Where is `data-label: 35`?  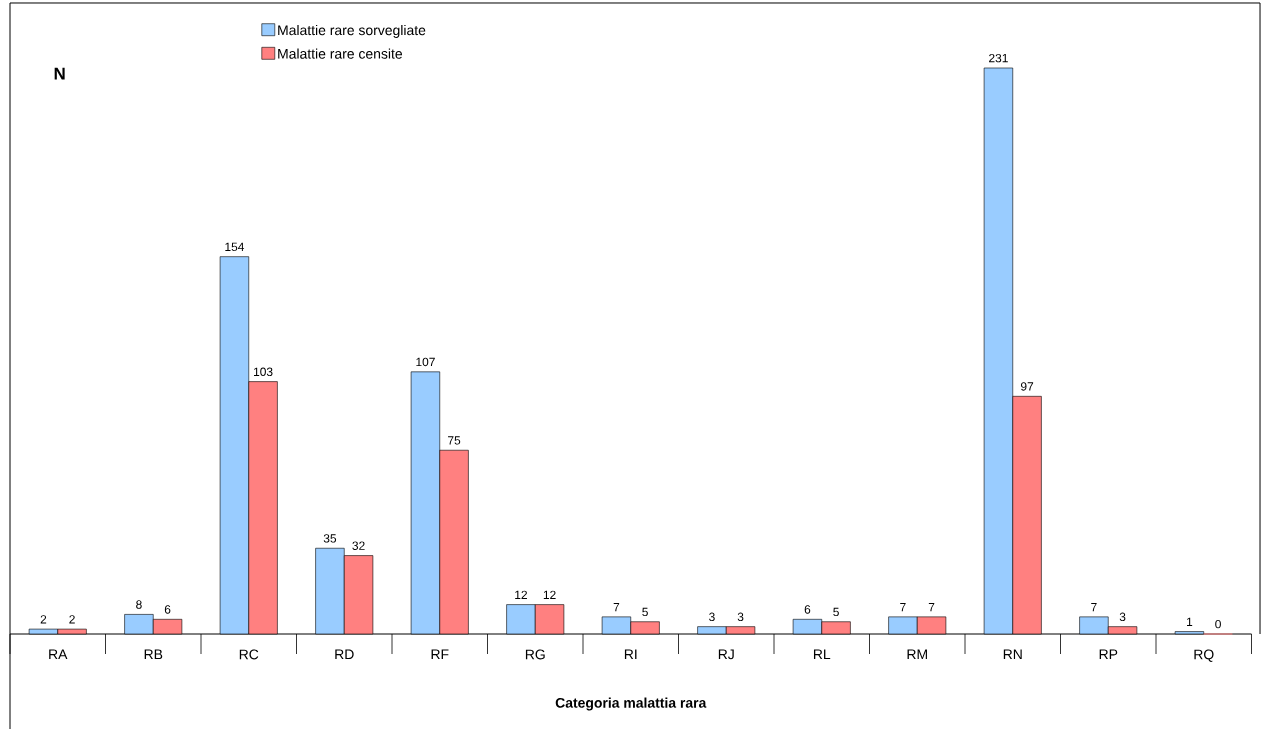 data-label: 35 is located at coordinates (330, 538).